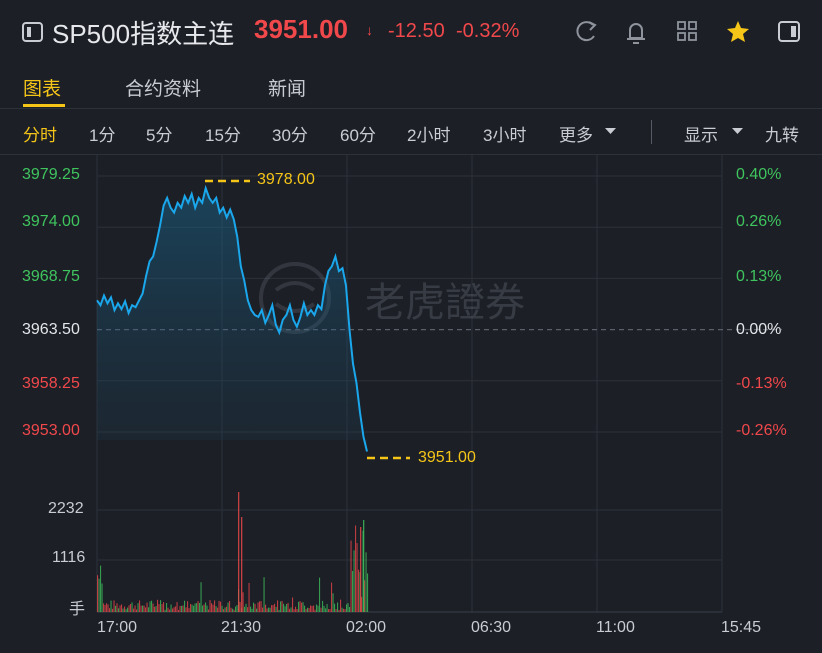  I want to click on timeframe-60m: 60分, so click(358, 135).